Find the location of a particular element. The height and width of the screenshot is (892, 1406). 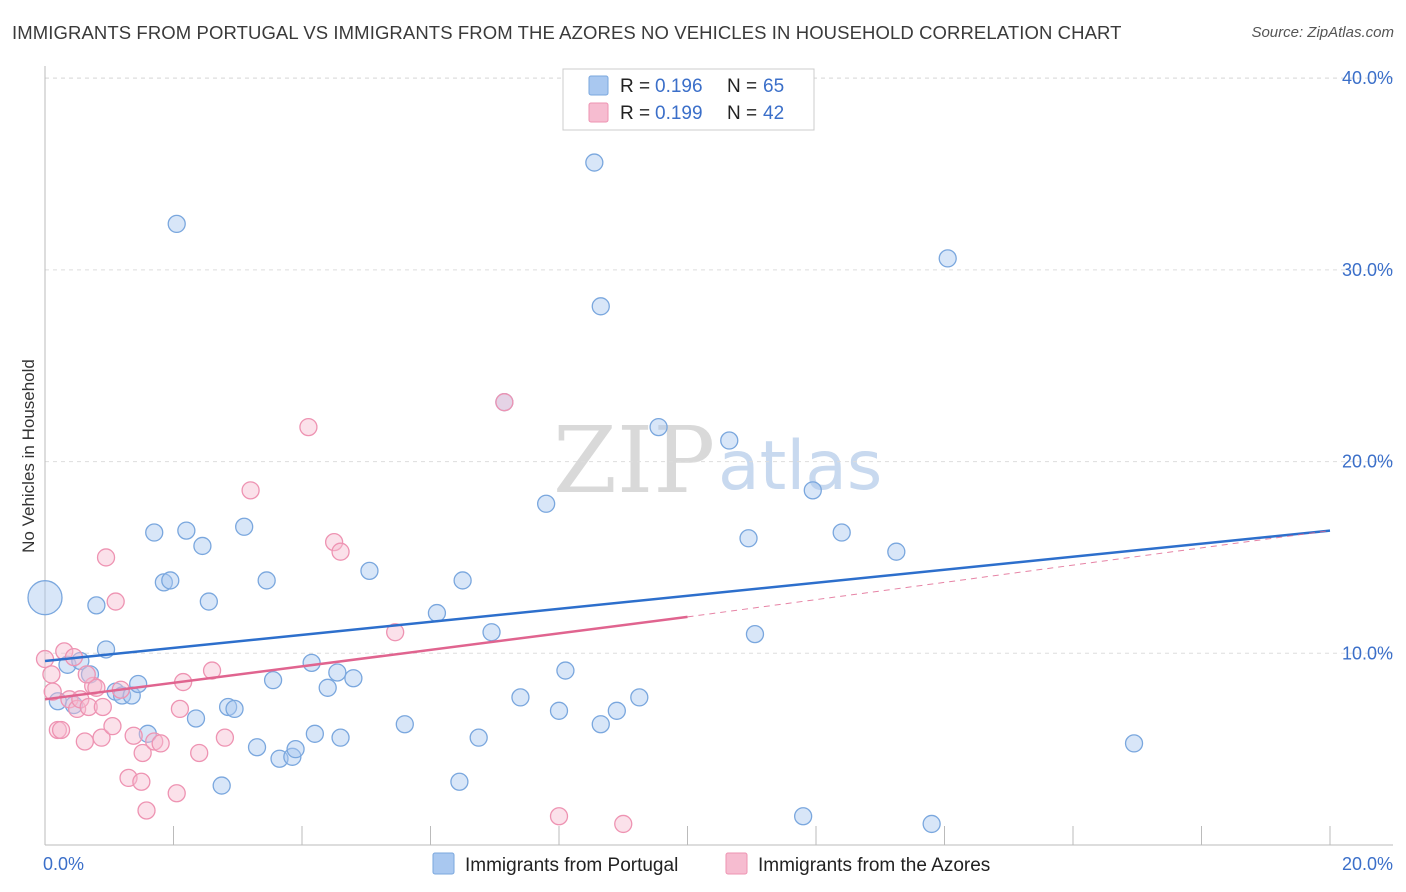

legend-r-label: R = is located at coordinates (635, 86).